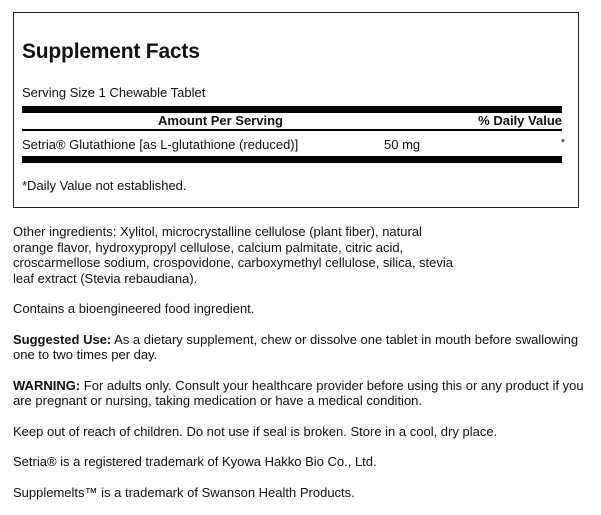 The image size is (601, 515). I want to click on warning-label: WARNING:, so click(47, 385).